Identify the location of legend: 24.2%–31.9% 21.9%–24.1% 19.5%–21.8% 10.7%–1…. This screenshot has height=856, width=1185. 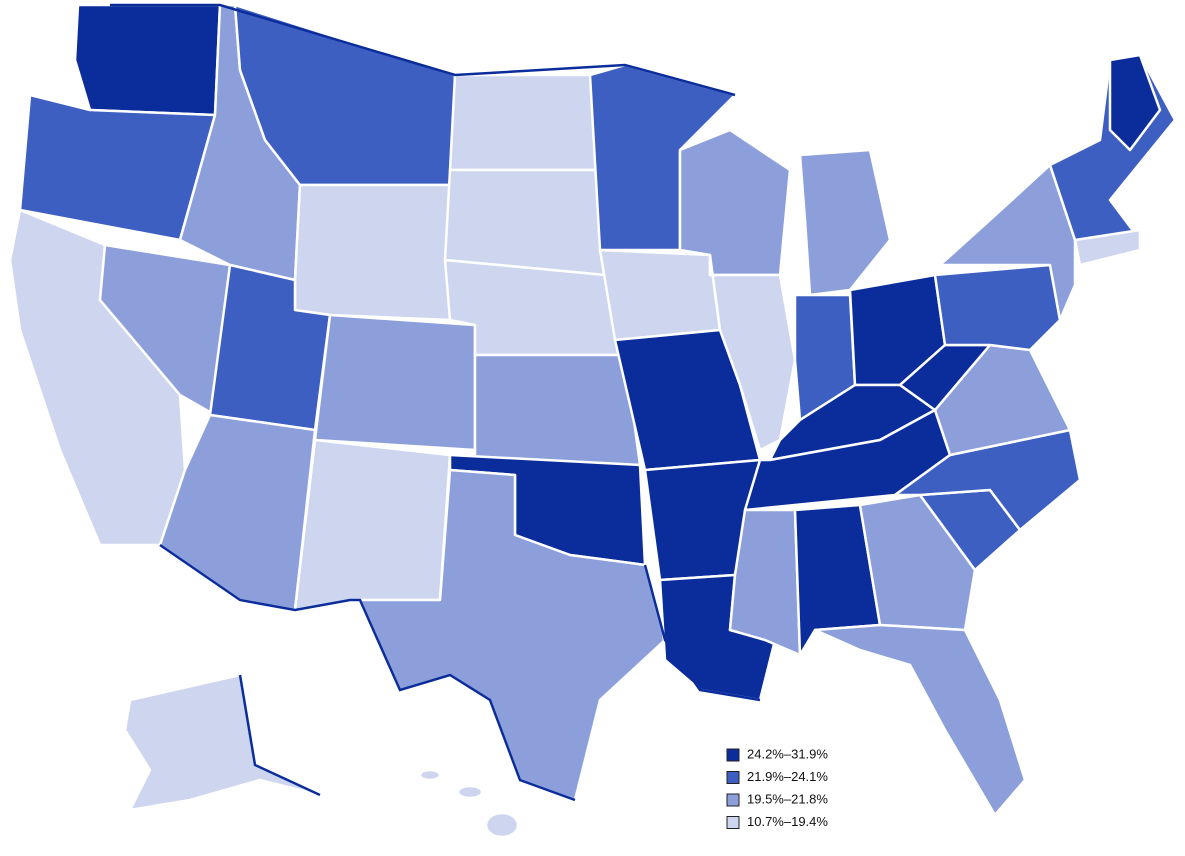
(777, 787).